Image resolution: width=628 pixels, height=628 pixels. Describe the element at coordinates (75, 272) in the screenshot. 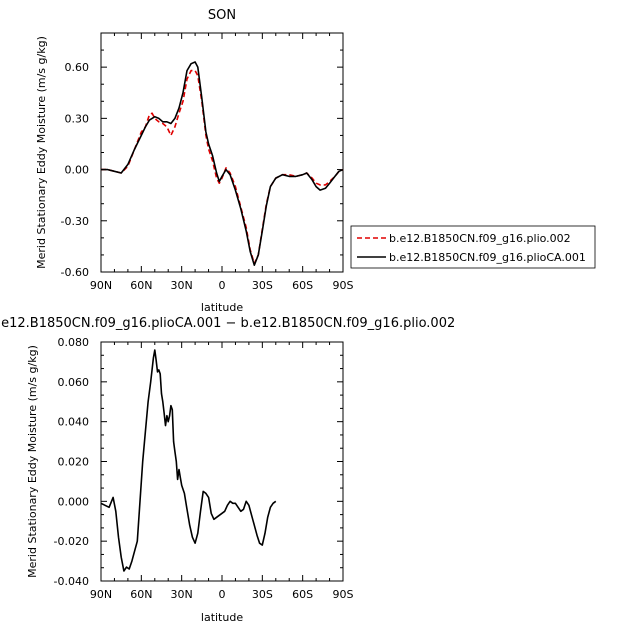

I see `y-tick-label: -0.60` at that location.